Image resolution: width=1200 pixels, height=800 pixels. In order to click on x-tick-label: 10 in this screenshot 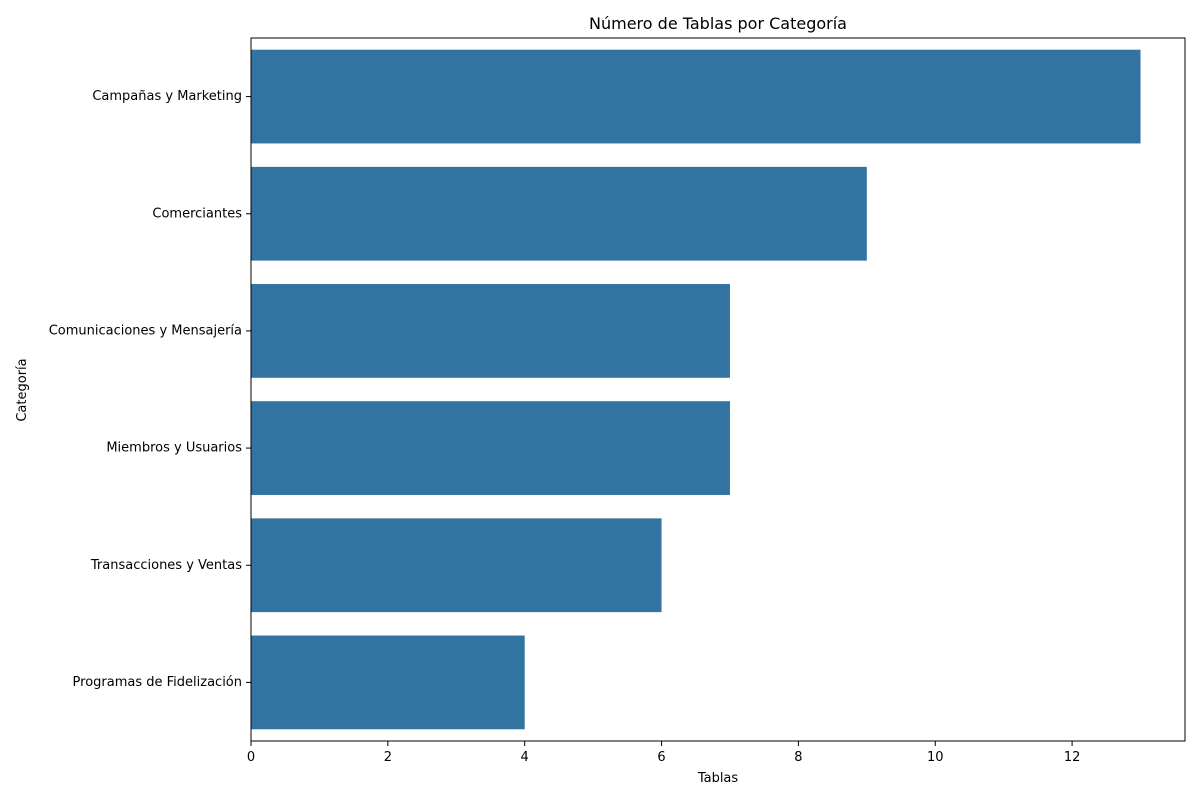, I will do `click(935, 757)`.